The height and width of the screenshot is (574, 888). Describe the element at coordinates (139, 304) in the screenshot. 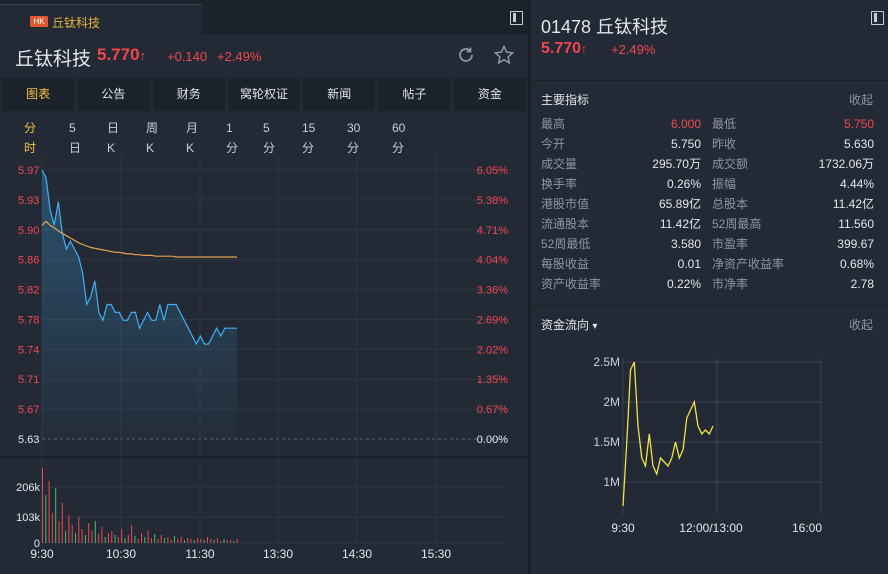

I see `price-area` at that location.